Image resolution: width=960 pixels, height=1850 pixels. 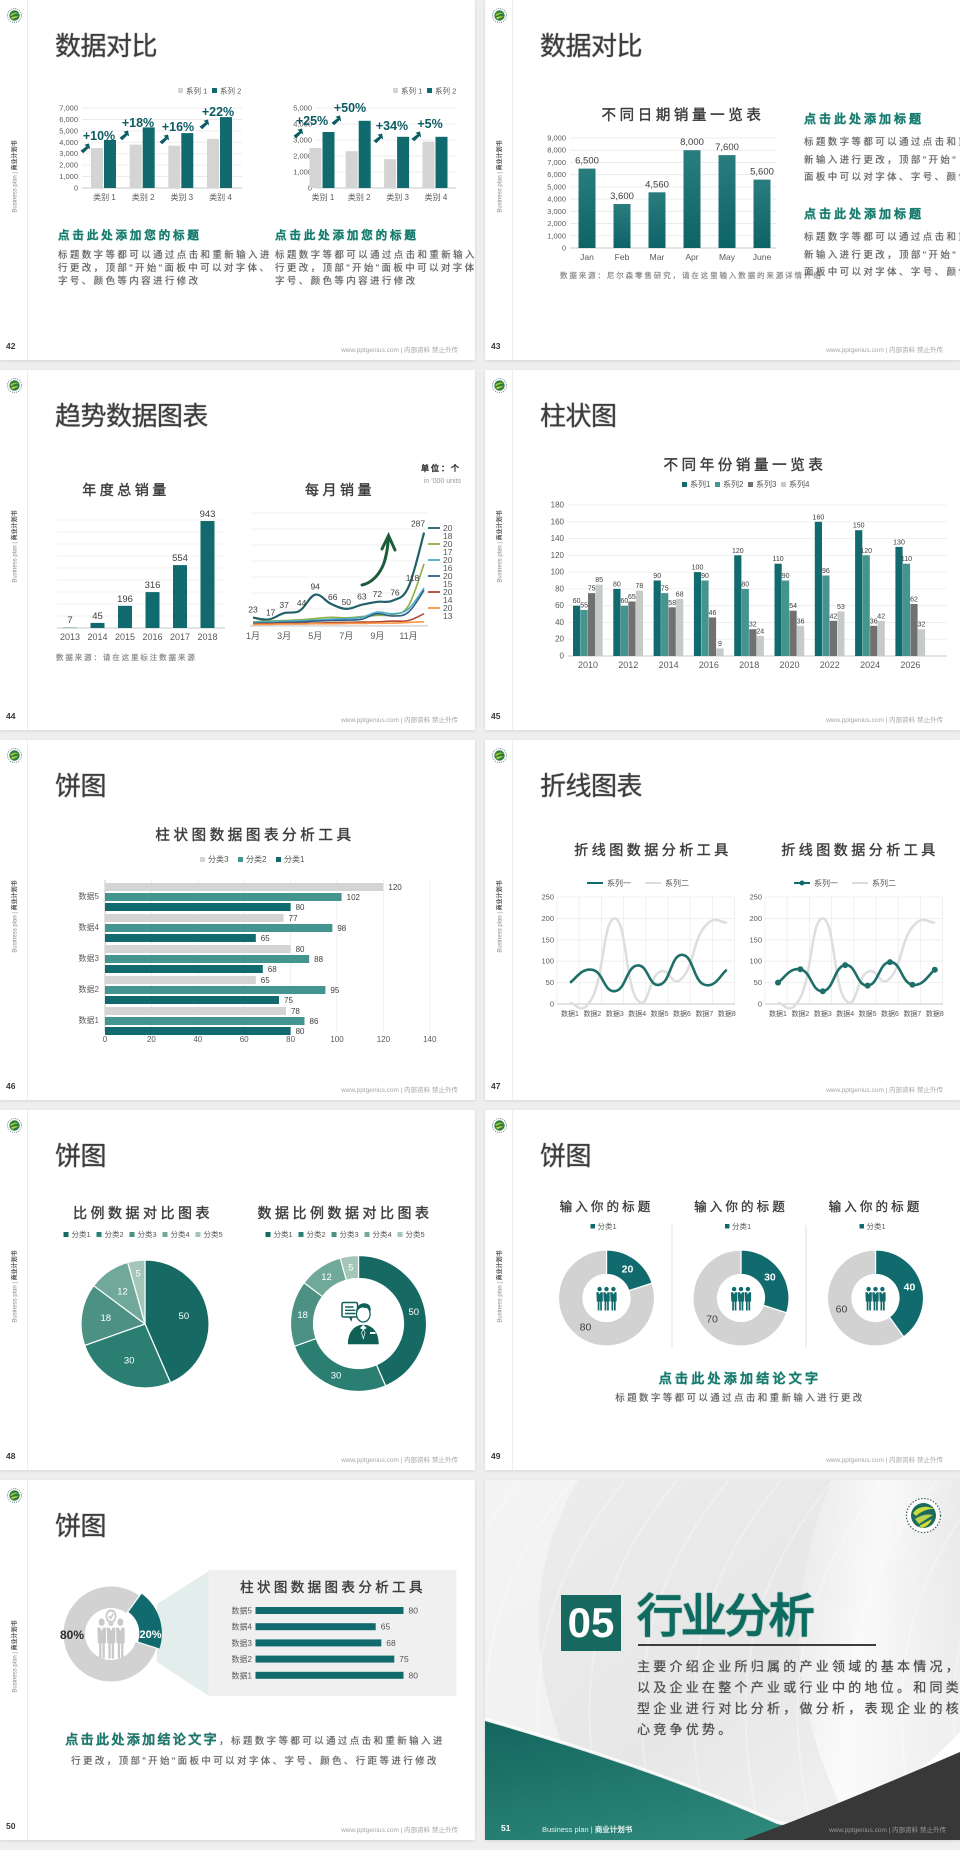 I want to click on svg-text: 12, so click(x=122, y=1291).